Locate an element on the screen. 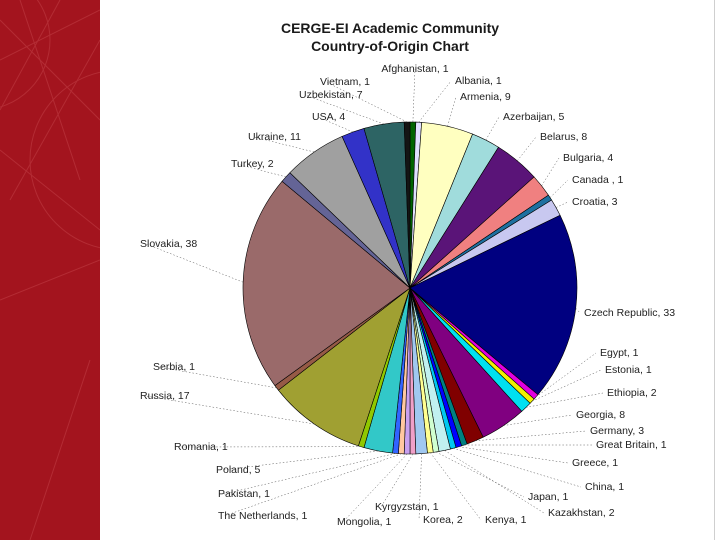 This screenshot has height=540, width=720. leader-line-pakistan is located at coordinates (309, 474).